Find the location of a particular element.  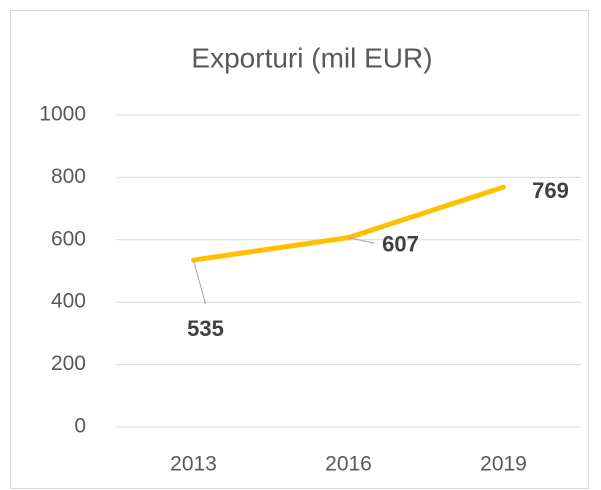

y-tick-label: 0 is located at coordinates (80, 426).